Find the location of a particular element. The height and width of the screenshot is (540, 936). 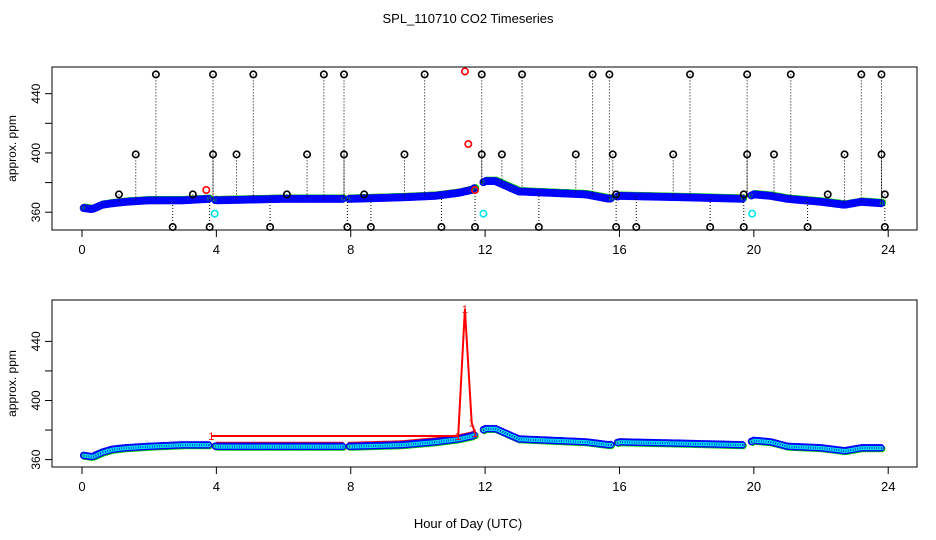

chart-title: SPL_110710 CO2 Timeseries is located at coordinates (468, 18).